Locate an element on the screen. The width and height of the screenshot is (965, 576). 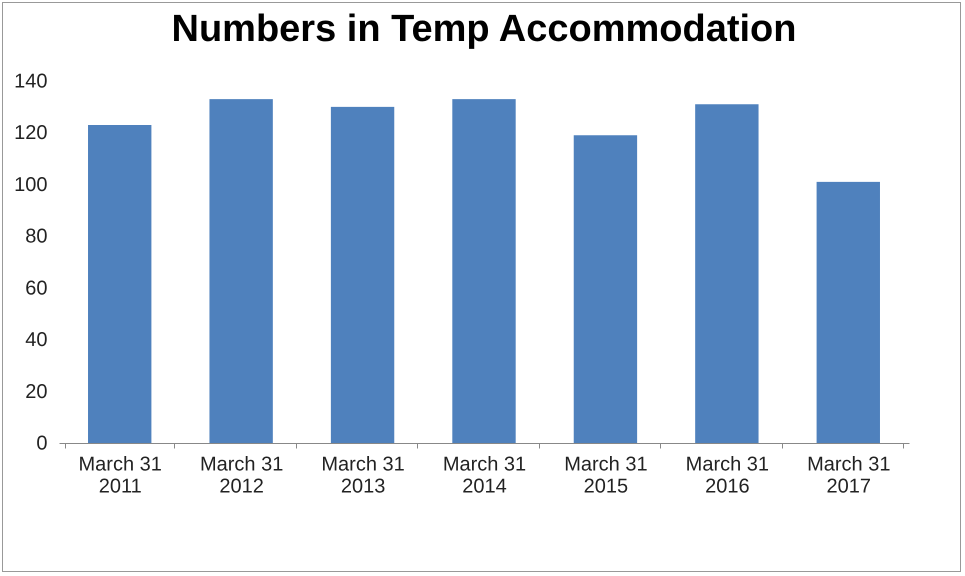
x-tick-label: March 31 2013 is located at coordinates (363, 476).